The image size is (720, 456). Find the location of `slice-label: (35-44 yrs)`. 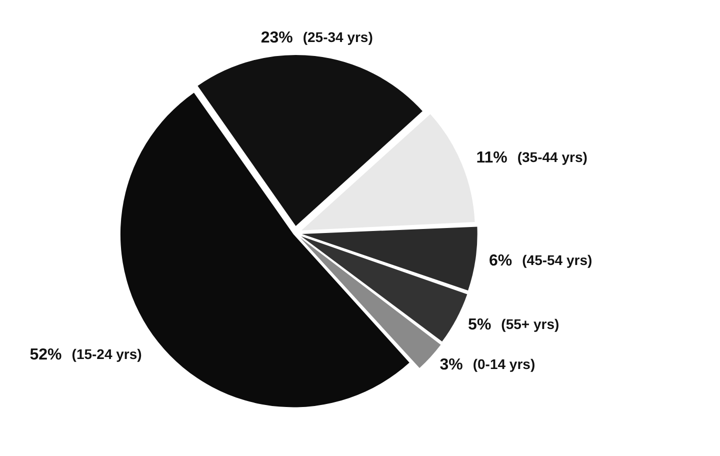

slice-label: (35-44 yrs) is located at coordinates (552, 157).